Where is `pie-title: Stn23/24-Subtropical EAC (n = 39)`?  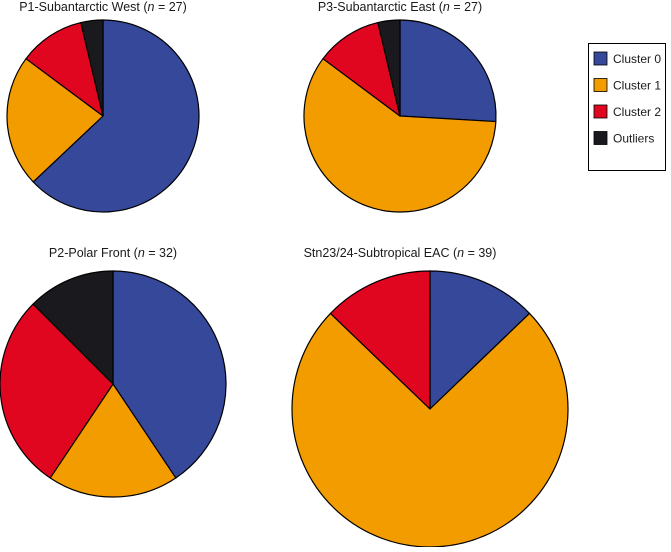
pie-title: Stn23/24-Subtropical EAC (n = 39) is located at coordinates (400, 253).